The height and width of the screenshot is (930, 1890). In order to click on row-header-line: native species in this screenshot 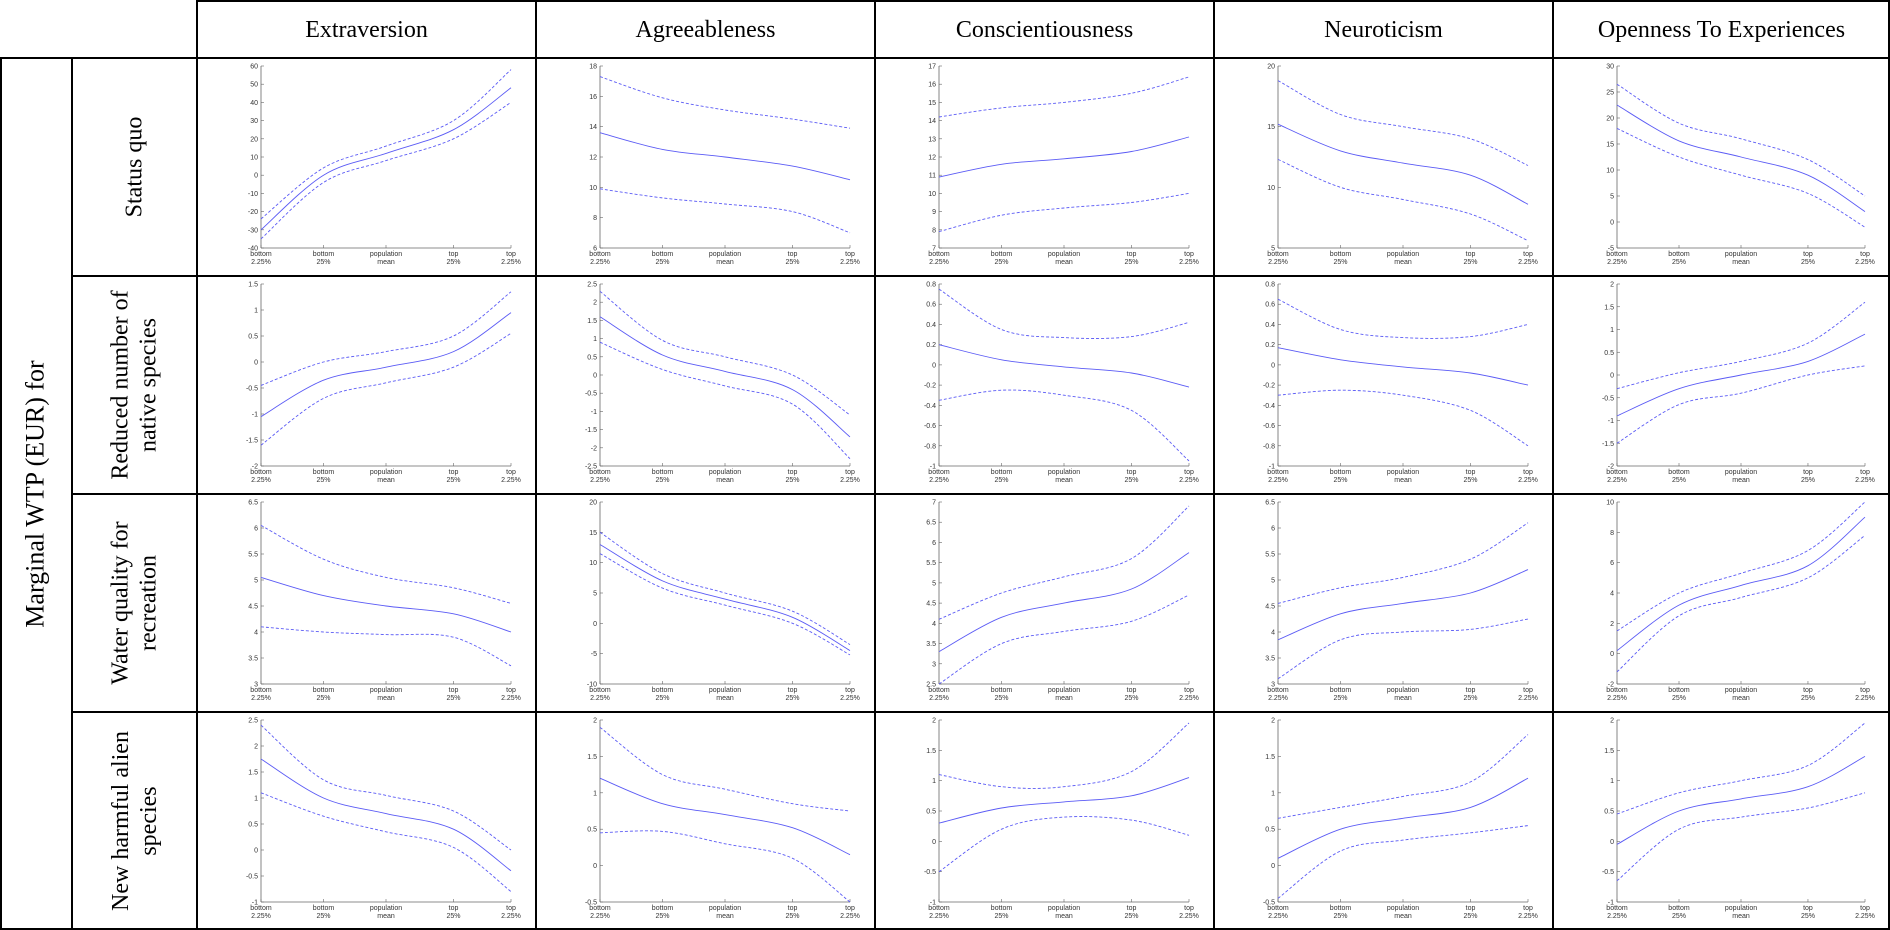, I will do `click(148, 385)`.